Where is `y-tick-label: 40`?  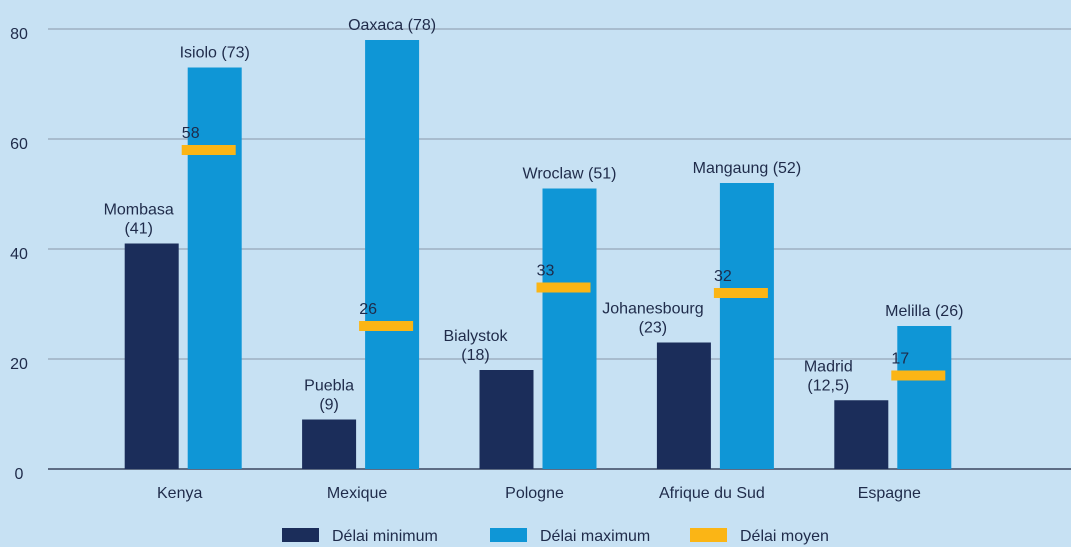 y-tick-label: 40 is located at coordinates (19, 254).